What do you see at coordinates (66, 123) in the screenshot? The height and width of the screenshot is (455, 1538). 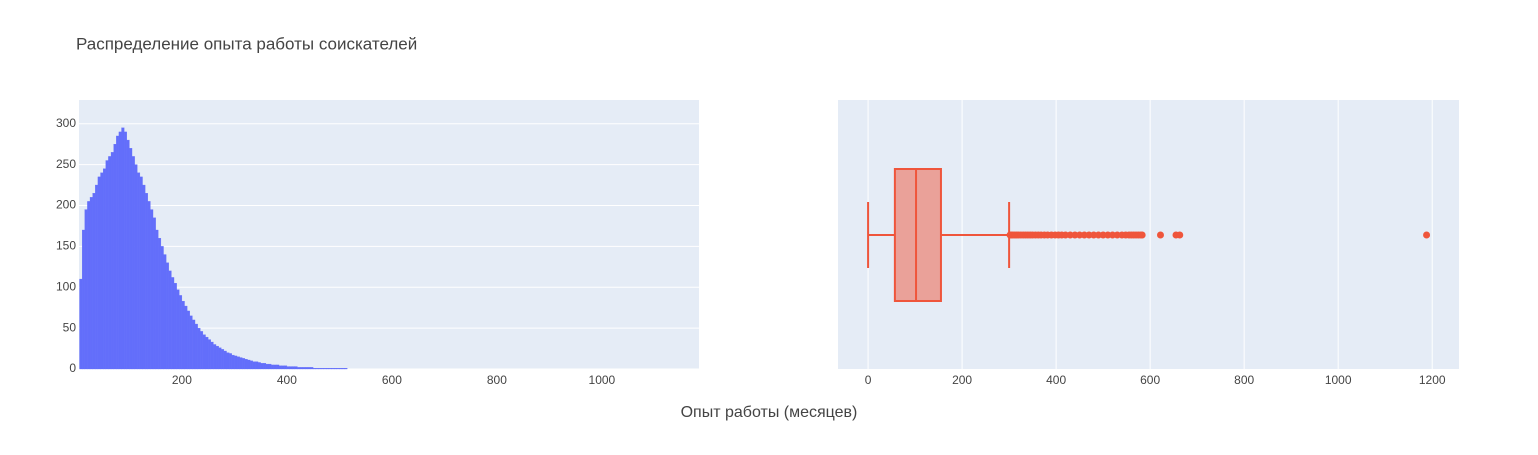 I see `y-tick-label: 300` at bounding box center [66, 123].